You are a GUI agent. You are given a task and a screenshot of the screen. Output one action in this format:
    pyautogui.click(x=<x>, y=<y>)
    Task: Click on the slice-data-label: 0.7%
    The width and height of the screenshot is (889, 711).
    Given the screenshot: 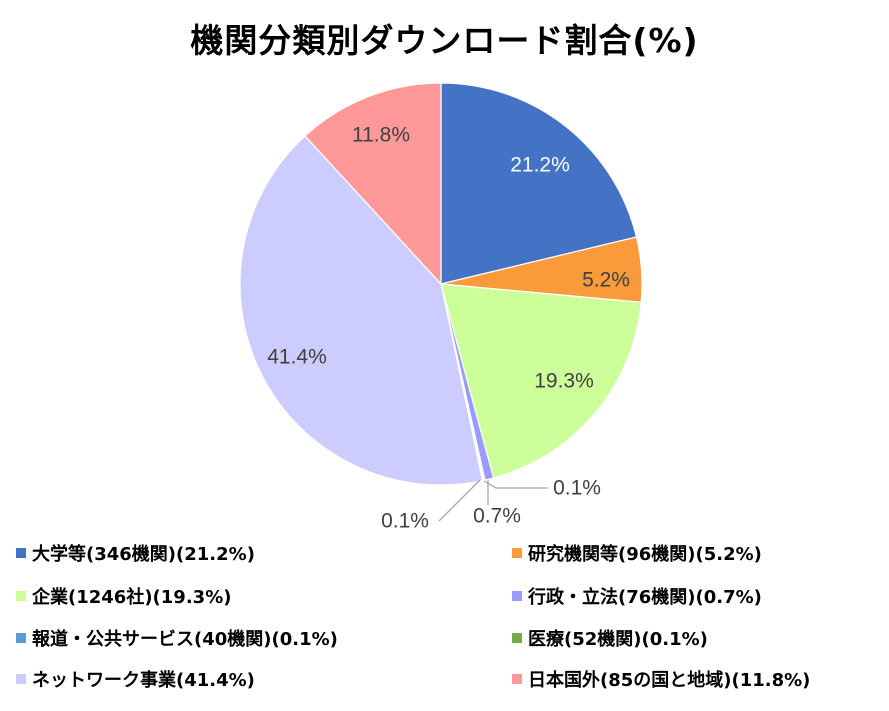 What is the action you would take?
    pyautogui.click(x=497, y=516)
    